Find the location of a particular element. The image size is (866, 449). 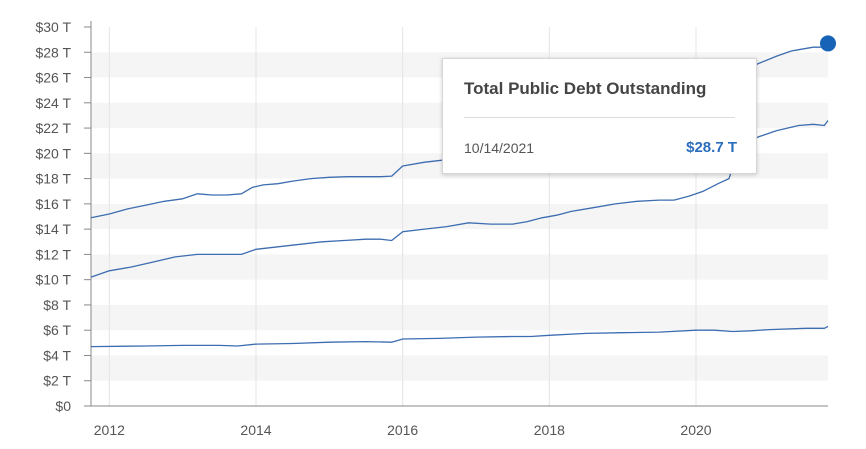

x-tick-label: 2014 is located at coordinates (255, 430).